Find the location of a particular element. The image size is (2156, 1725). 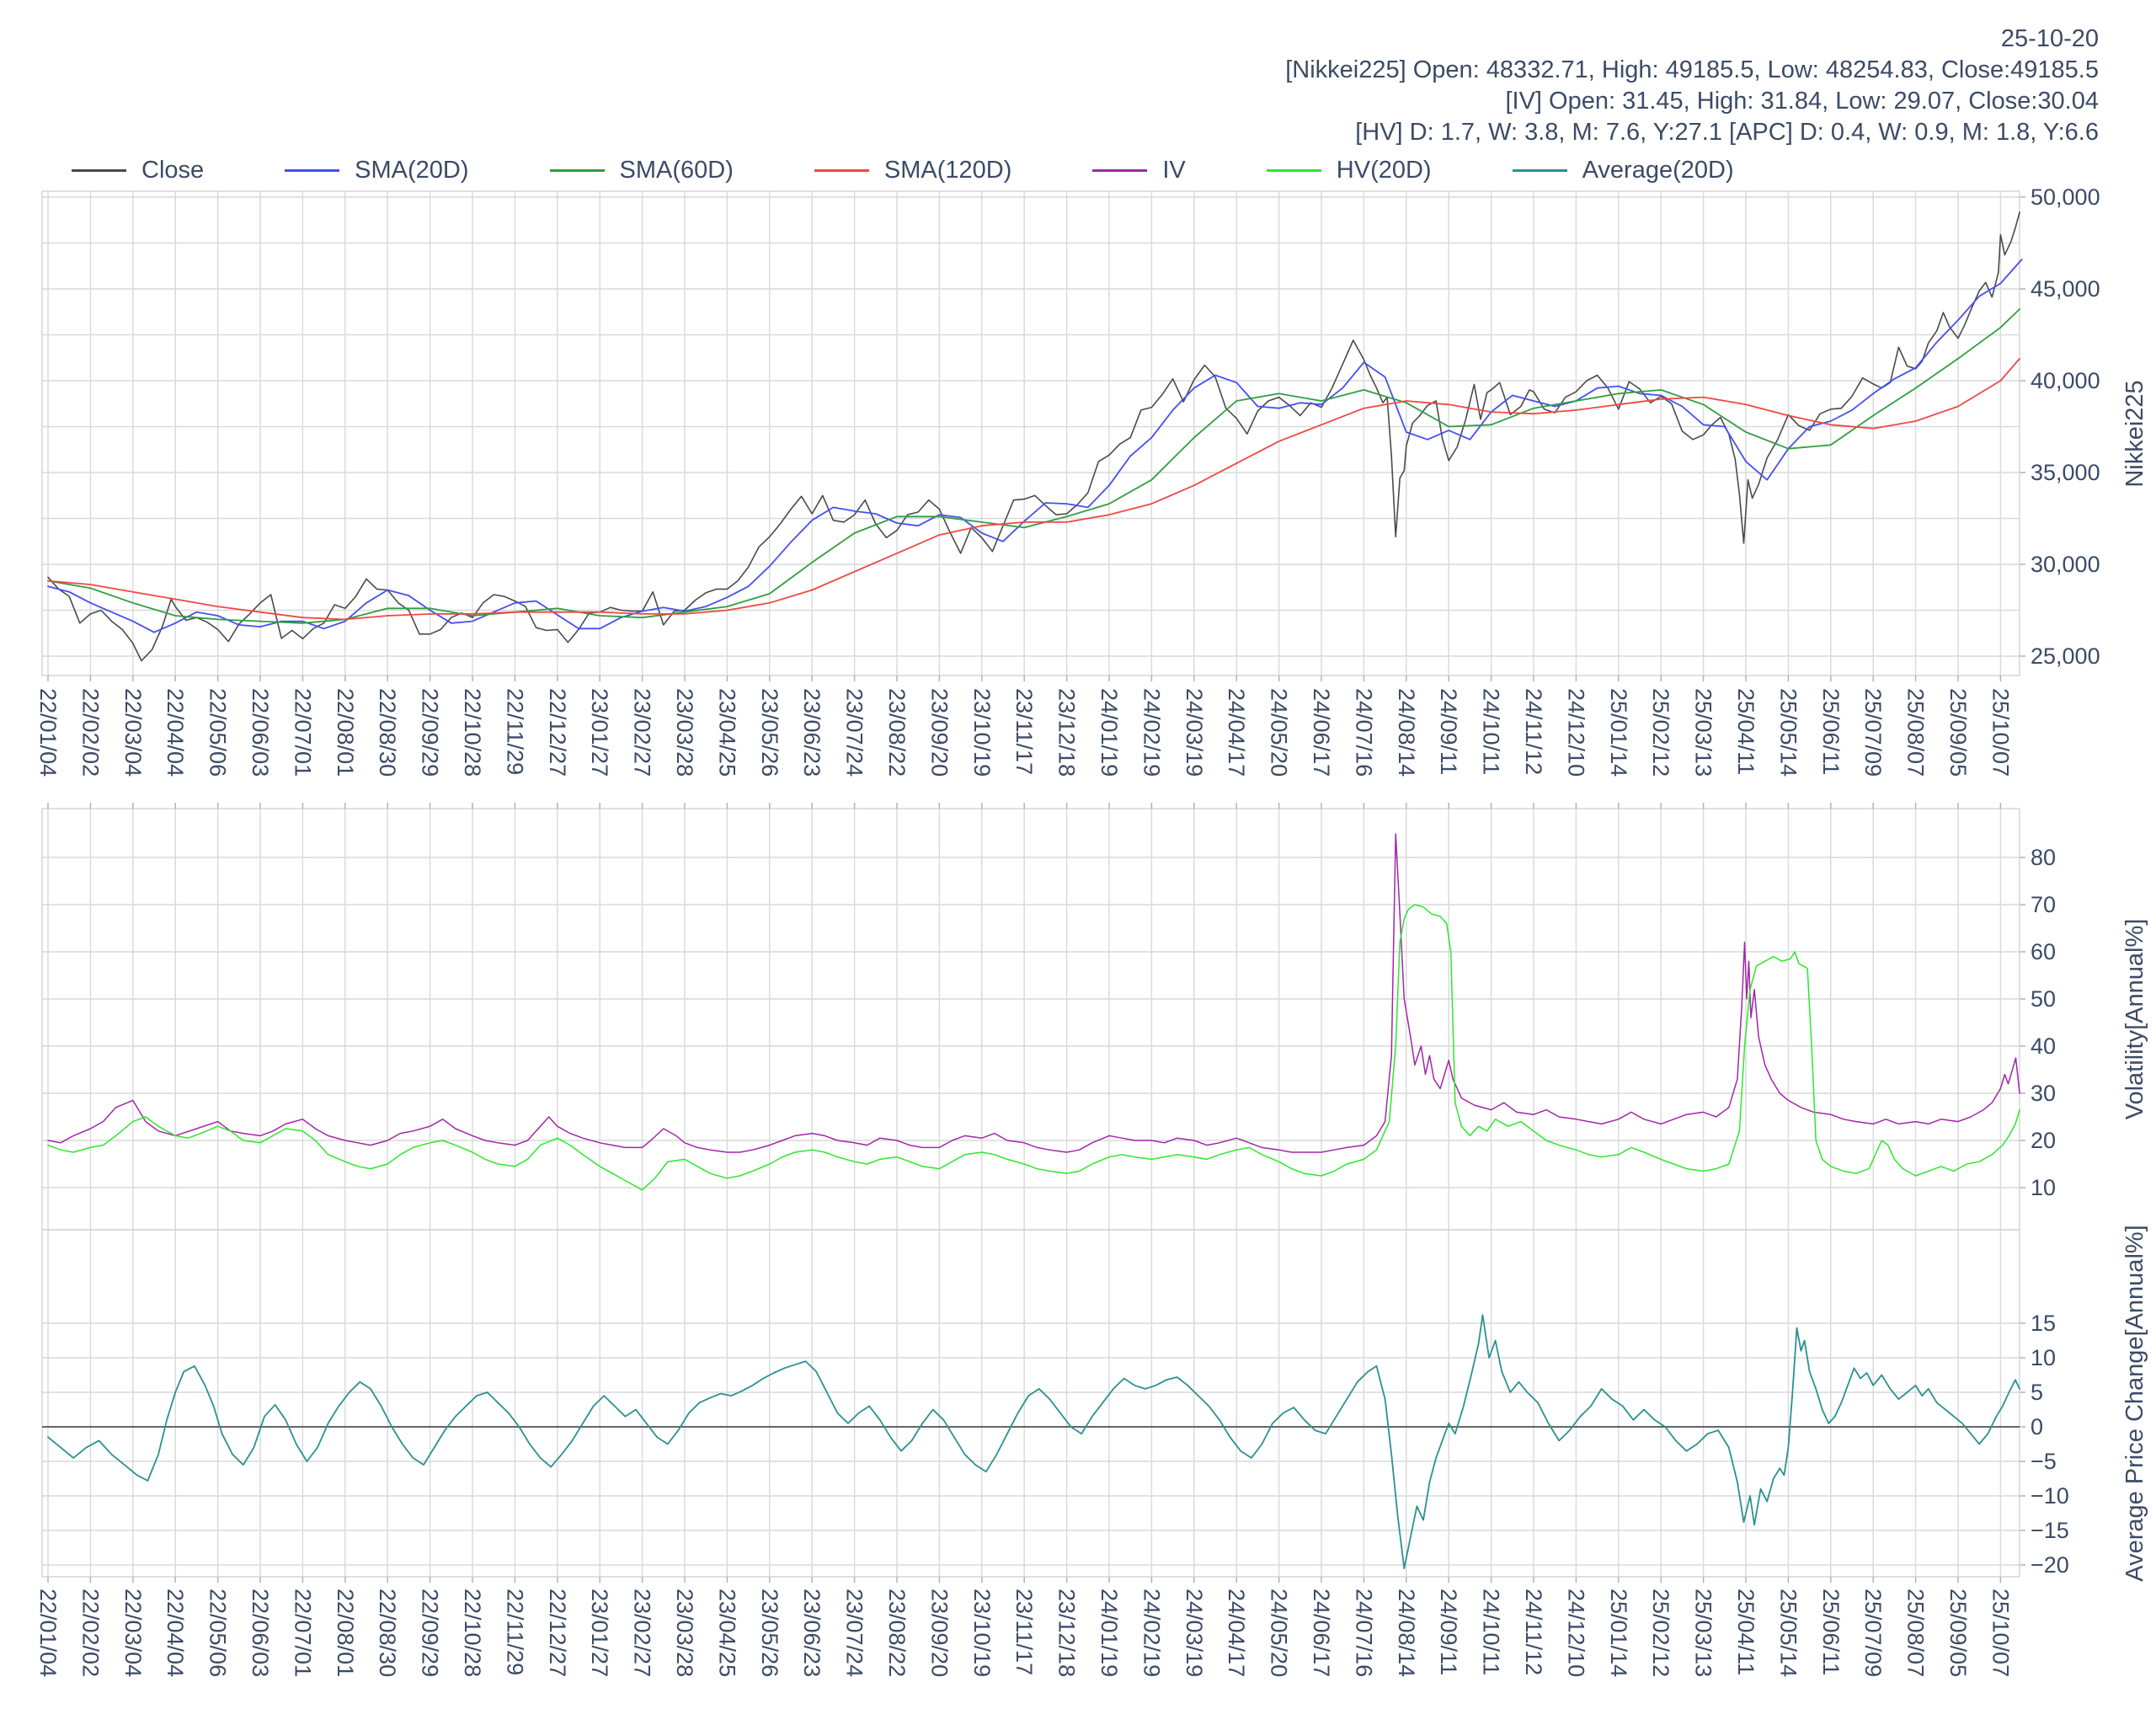

legend-item-sma-120d-: SMA(120D) is located at coordinates (913, 170).